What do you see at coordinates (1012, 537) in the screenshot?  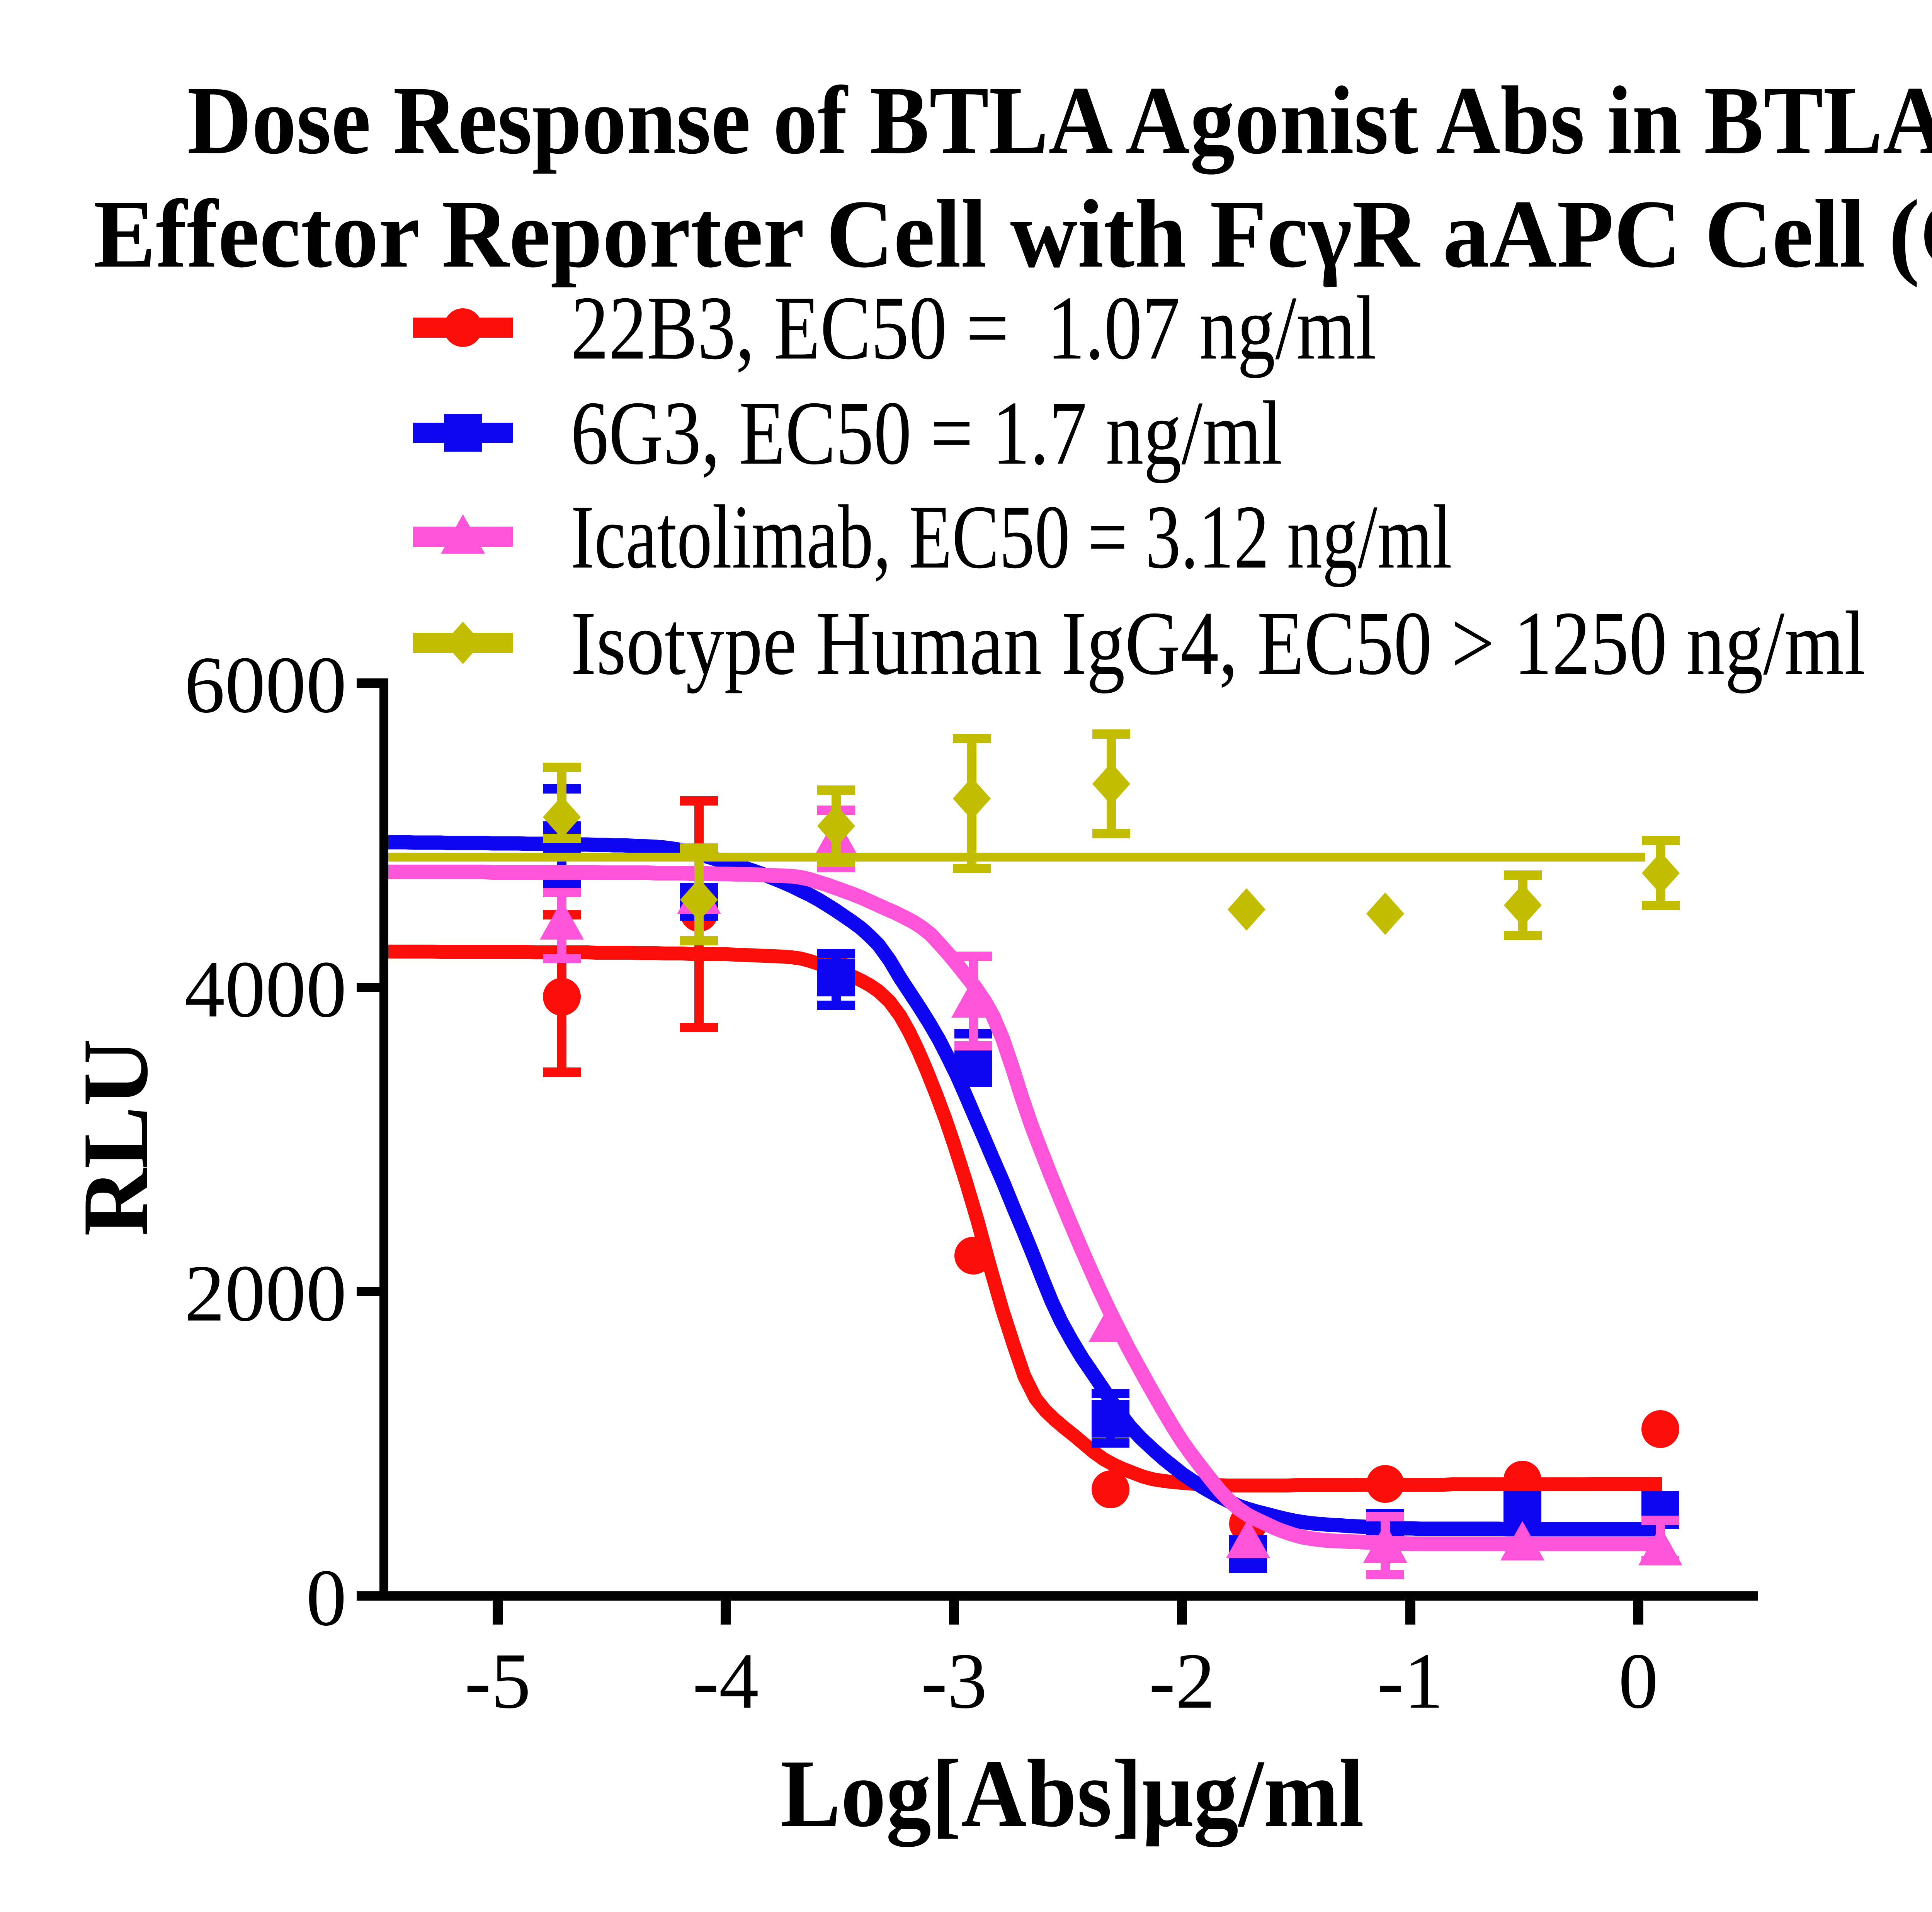 I see `svg-text: Icatolimab, EC50 = 3.12 ng/ml` at bounding box center [1012, 537].